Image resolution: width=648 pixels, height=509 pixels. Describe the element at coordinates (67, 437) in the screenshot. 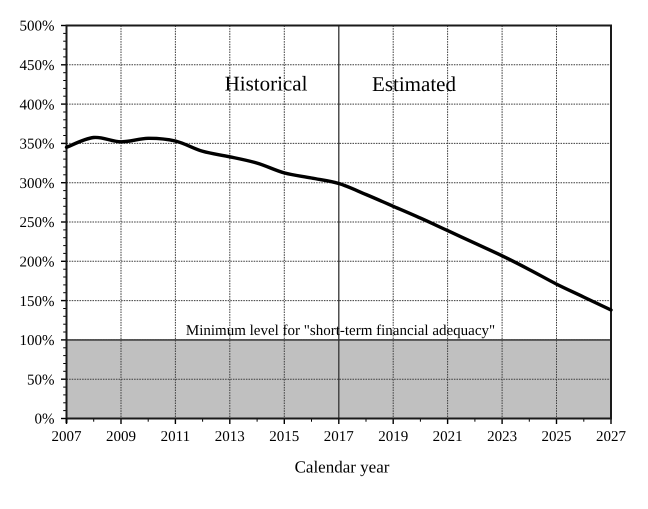

I see `svg-text: 2007` at that location.